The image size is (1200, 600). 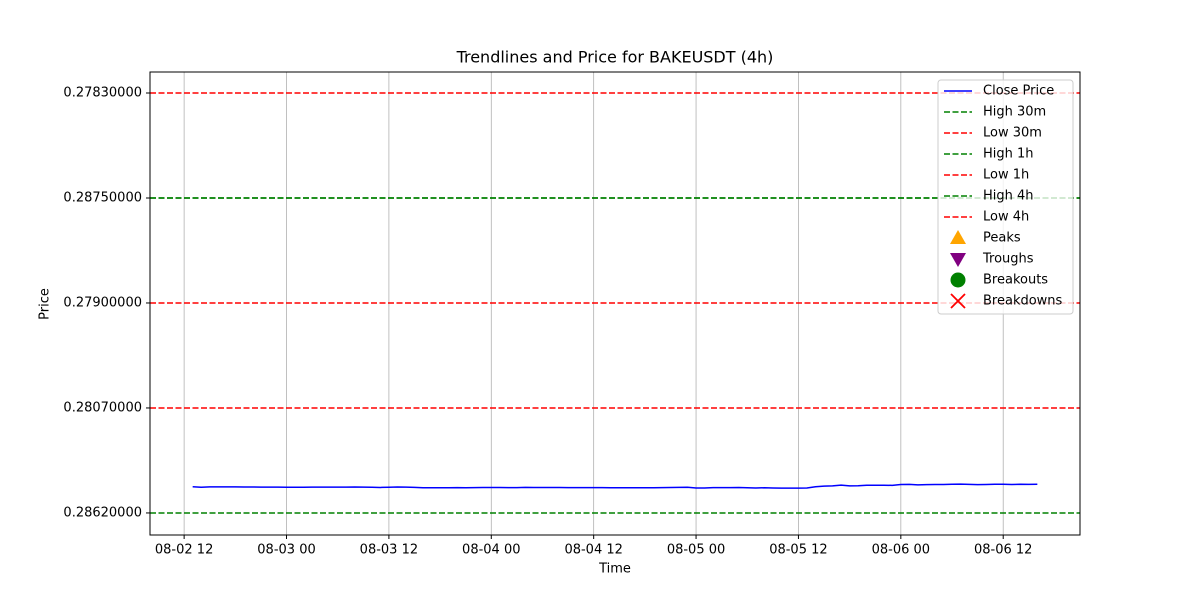 What do you see at coordinates (901, 550) in the screenshot?
I see `x-tick-label: 08-06 00` at bounding box center [901, 550].